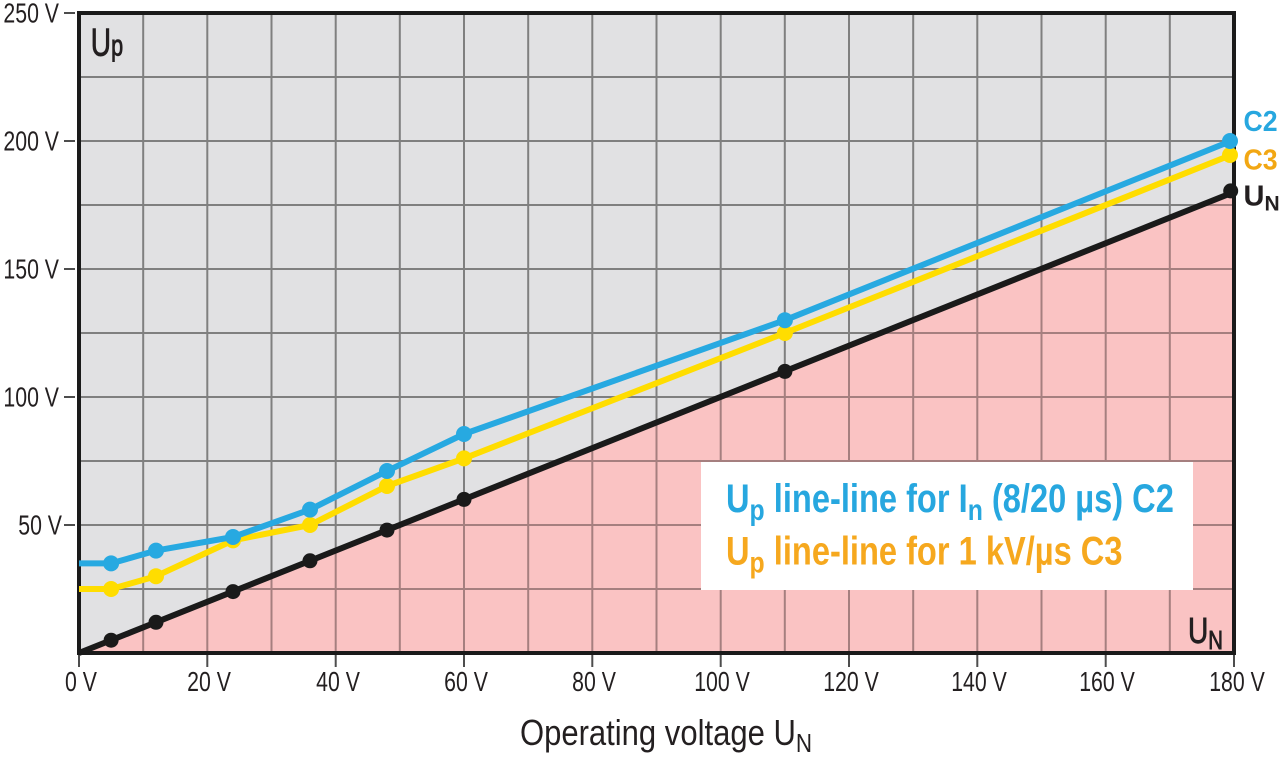 The width and height of the screenshot is (1280, 767). What do you see at coordinates (31, 142) in the screenshot?
I see `svg-text: 200 V` at bounding box center [31, 142].